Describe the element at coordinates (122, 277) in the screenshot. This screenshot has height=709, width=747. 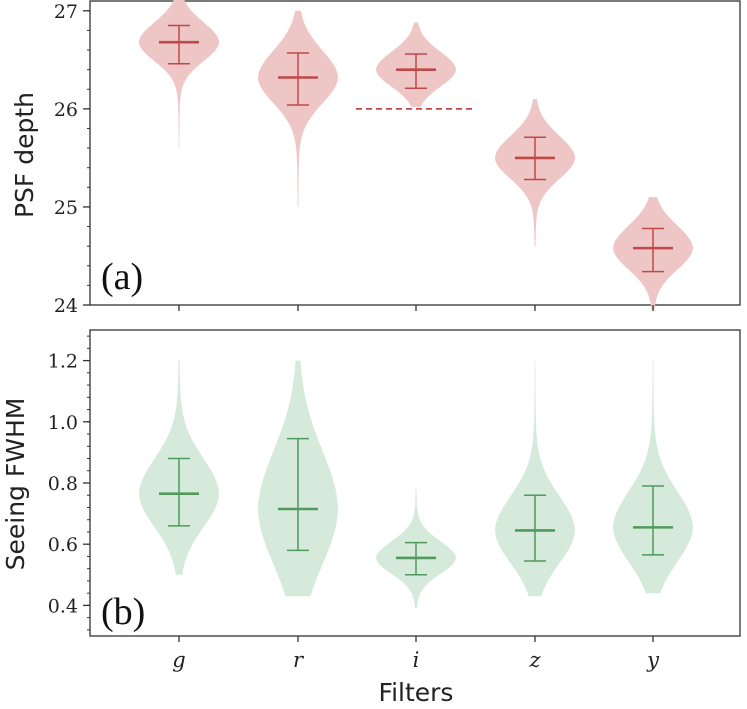
I see `panel-a-label: (a)` at that location.